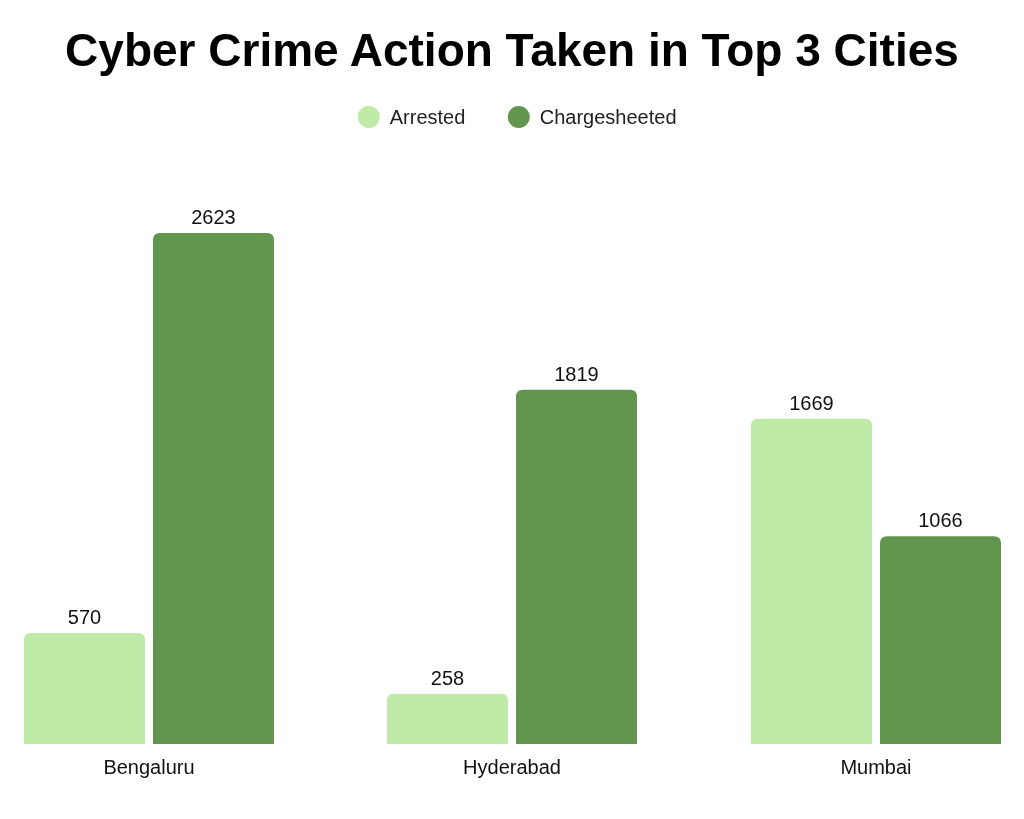  Describe the element at coordinates (811, 402) in the screenshot. I see `data-label: 1669` at that location.